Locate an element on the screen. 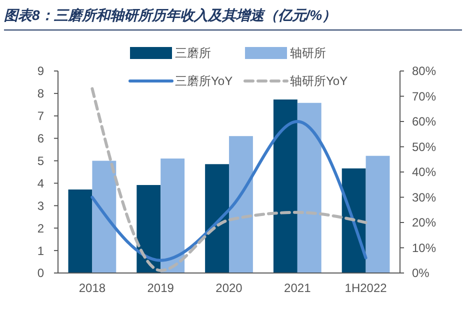  y2-tick-label: 40% is located at coordinates (424, 172).